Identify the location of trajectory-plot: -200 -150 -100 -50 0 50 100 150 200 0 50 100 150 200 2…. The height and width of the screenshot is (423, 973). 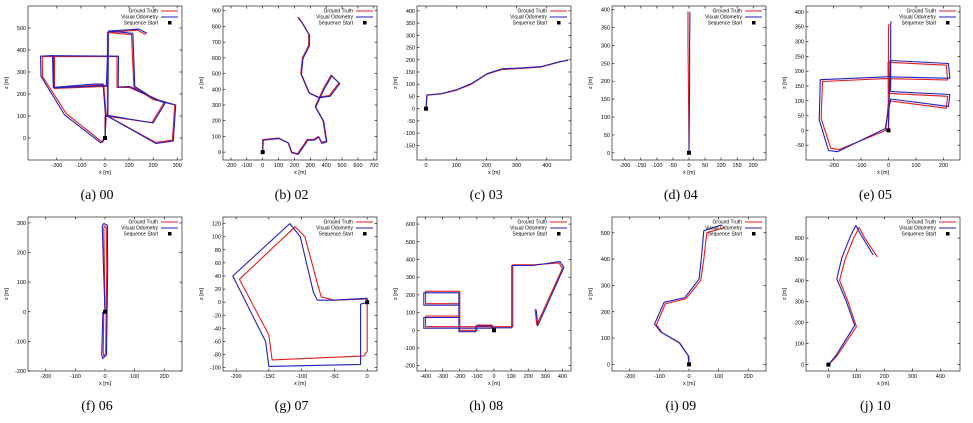
(677, 90).